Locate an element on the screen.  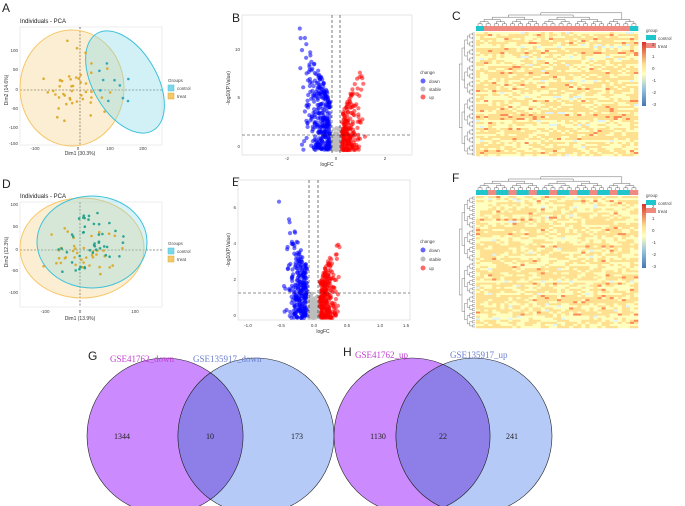
pca-point-treat is located at coordinates (77, 48).